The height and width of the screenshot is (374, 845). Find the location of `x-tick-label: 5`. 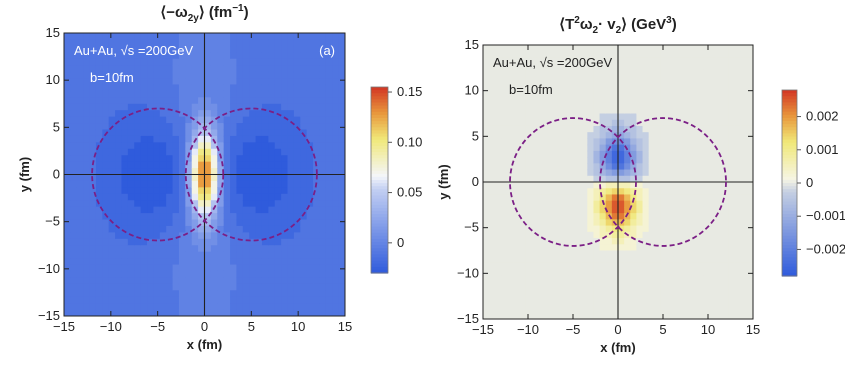

x-tick-label: 5 is located at coordinates (662, 329).